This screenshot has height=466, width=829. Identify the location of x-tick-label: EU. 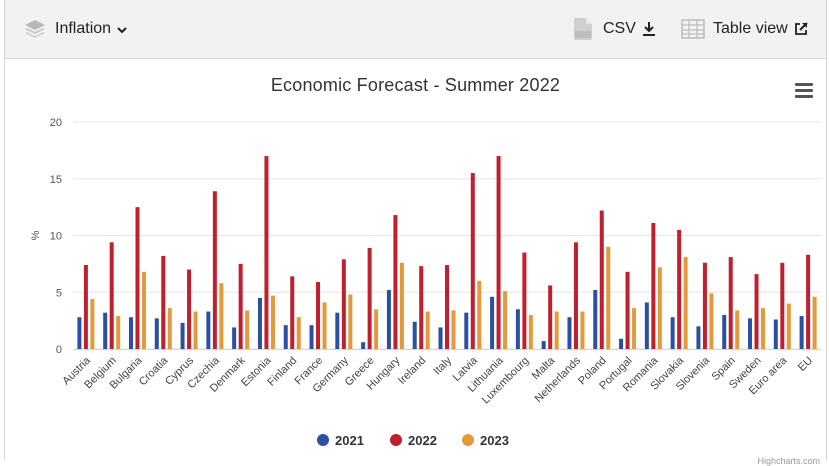
(805, 364).